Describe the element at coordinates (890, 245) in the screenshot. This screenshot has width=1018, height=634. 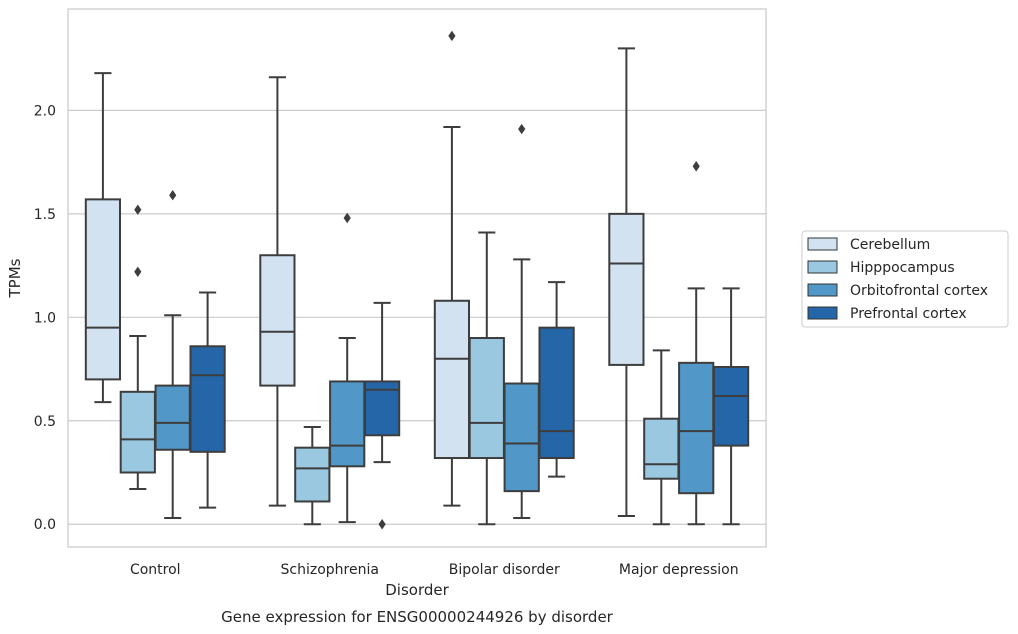
I see `legend-label-cerebellum: Cerebellum` at that location.